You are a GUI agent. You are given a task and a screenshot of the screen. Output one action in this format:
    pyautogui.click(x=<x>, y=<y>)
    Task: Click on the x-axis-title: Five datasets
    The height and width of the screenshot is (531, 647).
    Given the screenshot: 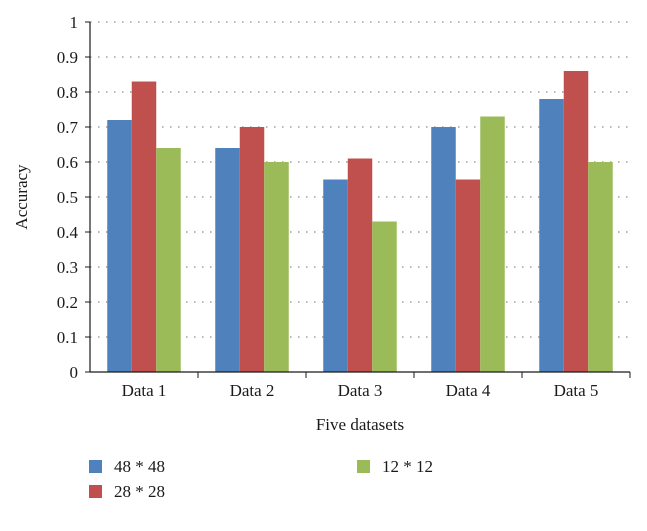 What is the action you would take?
    pyautogui.click(x=360, y=424)
    